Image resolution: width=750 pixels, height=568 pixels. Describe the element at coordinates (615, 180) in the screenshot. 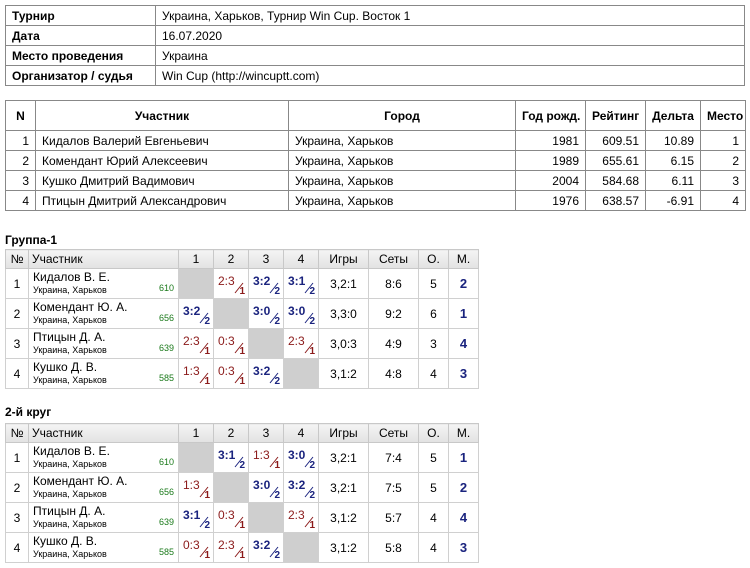

I see `participant-cell: 584.68` at that location.